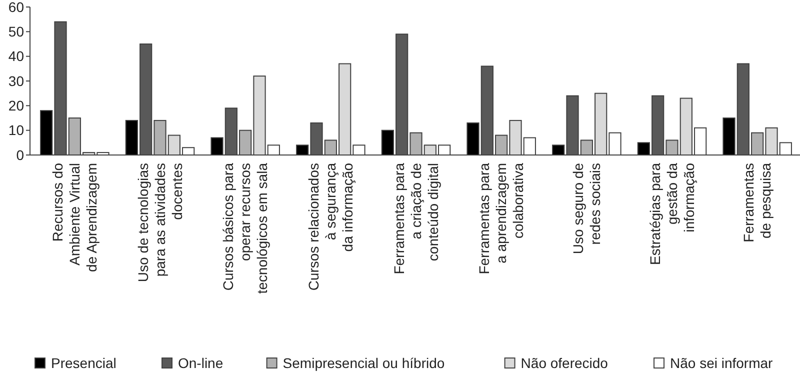 The width and height of the screenshot is (800, 374). Describe the element at coordinates (16, 80) in the screenshot. I see `y-tick-label: 30` at that location.